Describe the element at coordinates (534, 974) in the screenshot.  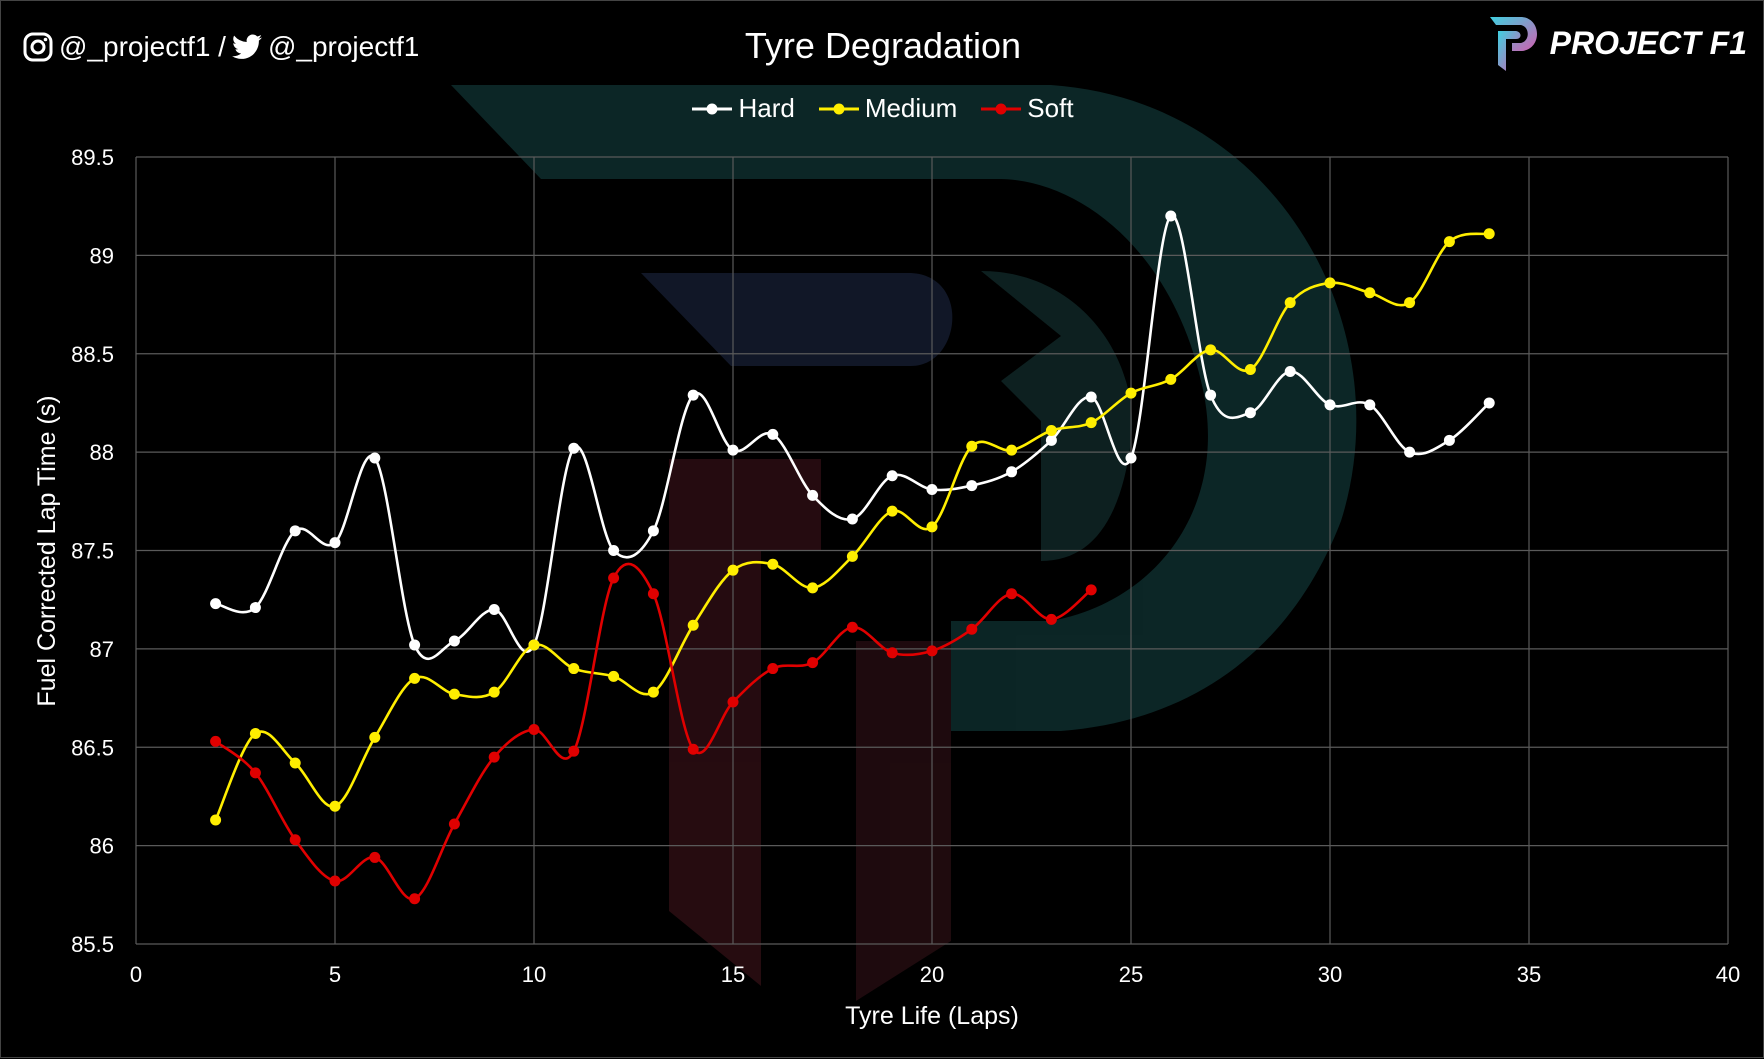
I see `x-tick-label: 10` at that location.